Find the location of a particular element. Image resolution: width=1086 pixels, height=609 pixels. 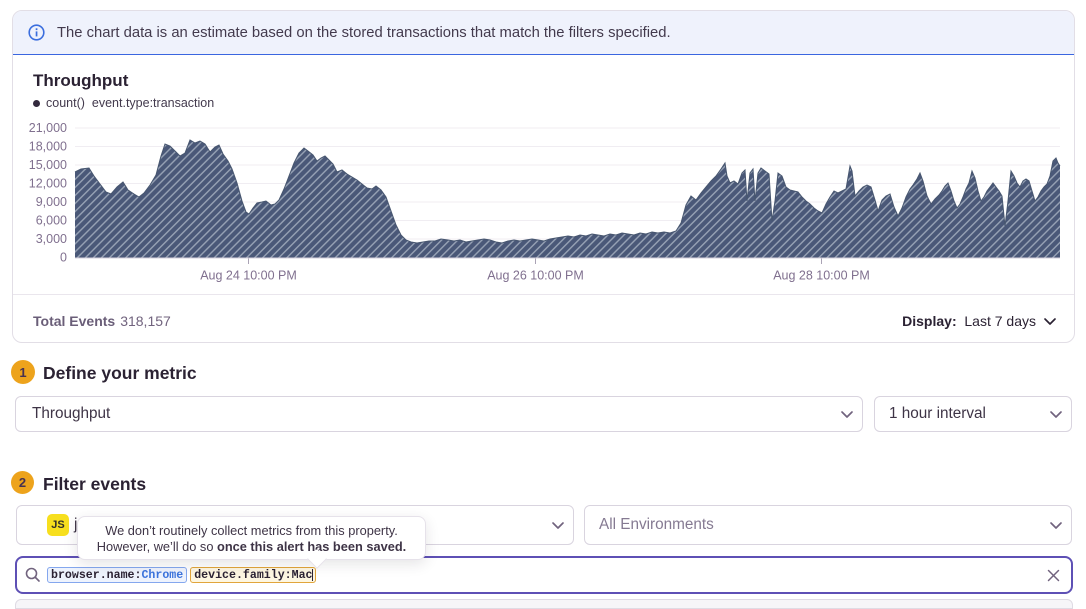

svg-text: 0 is located at coordinates (63, 258).